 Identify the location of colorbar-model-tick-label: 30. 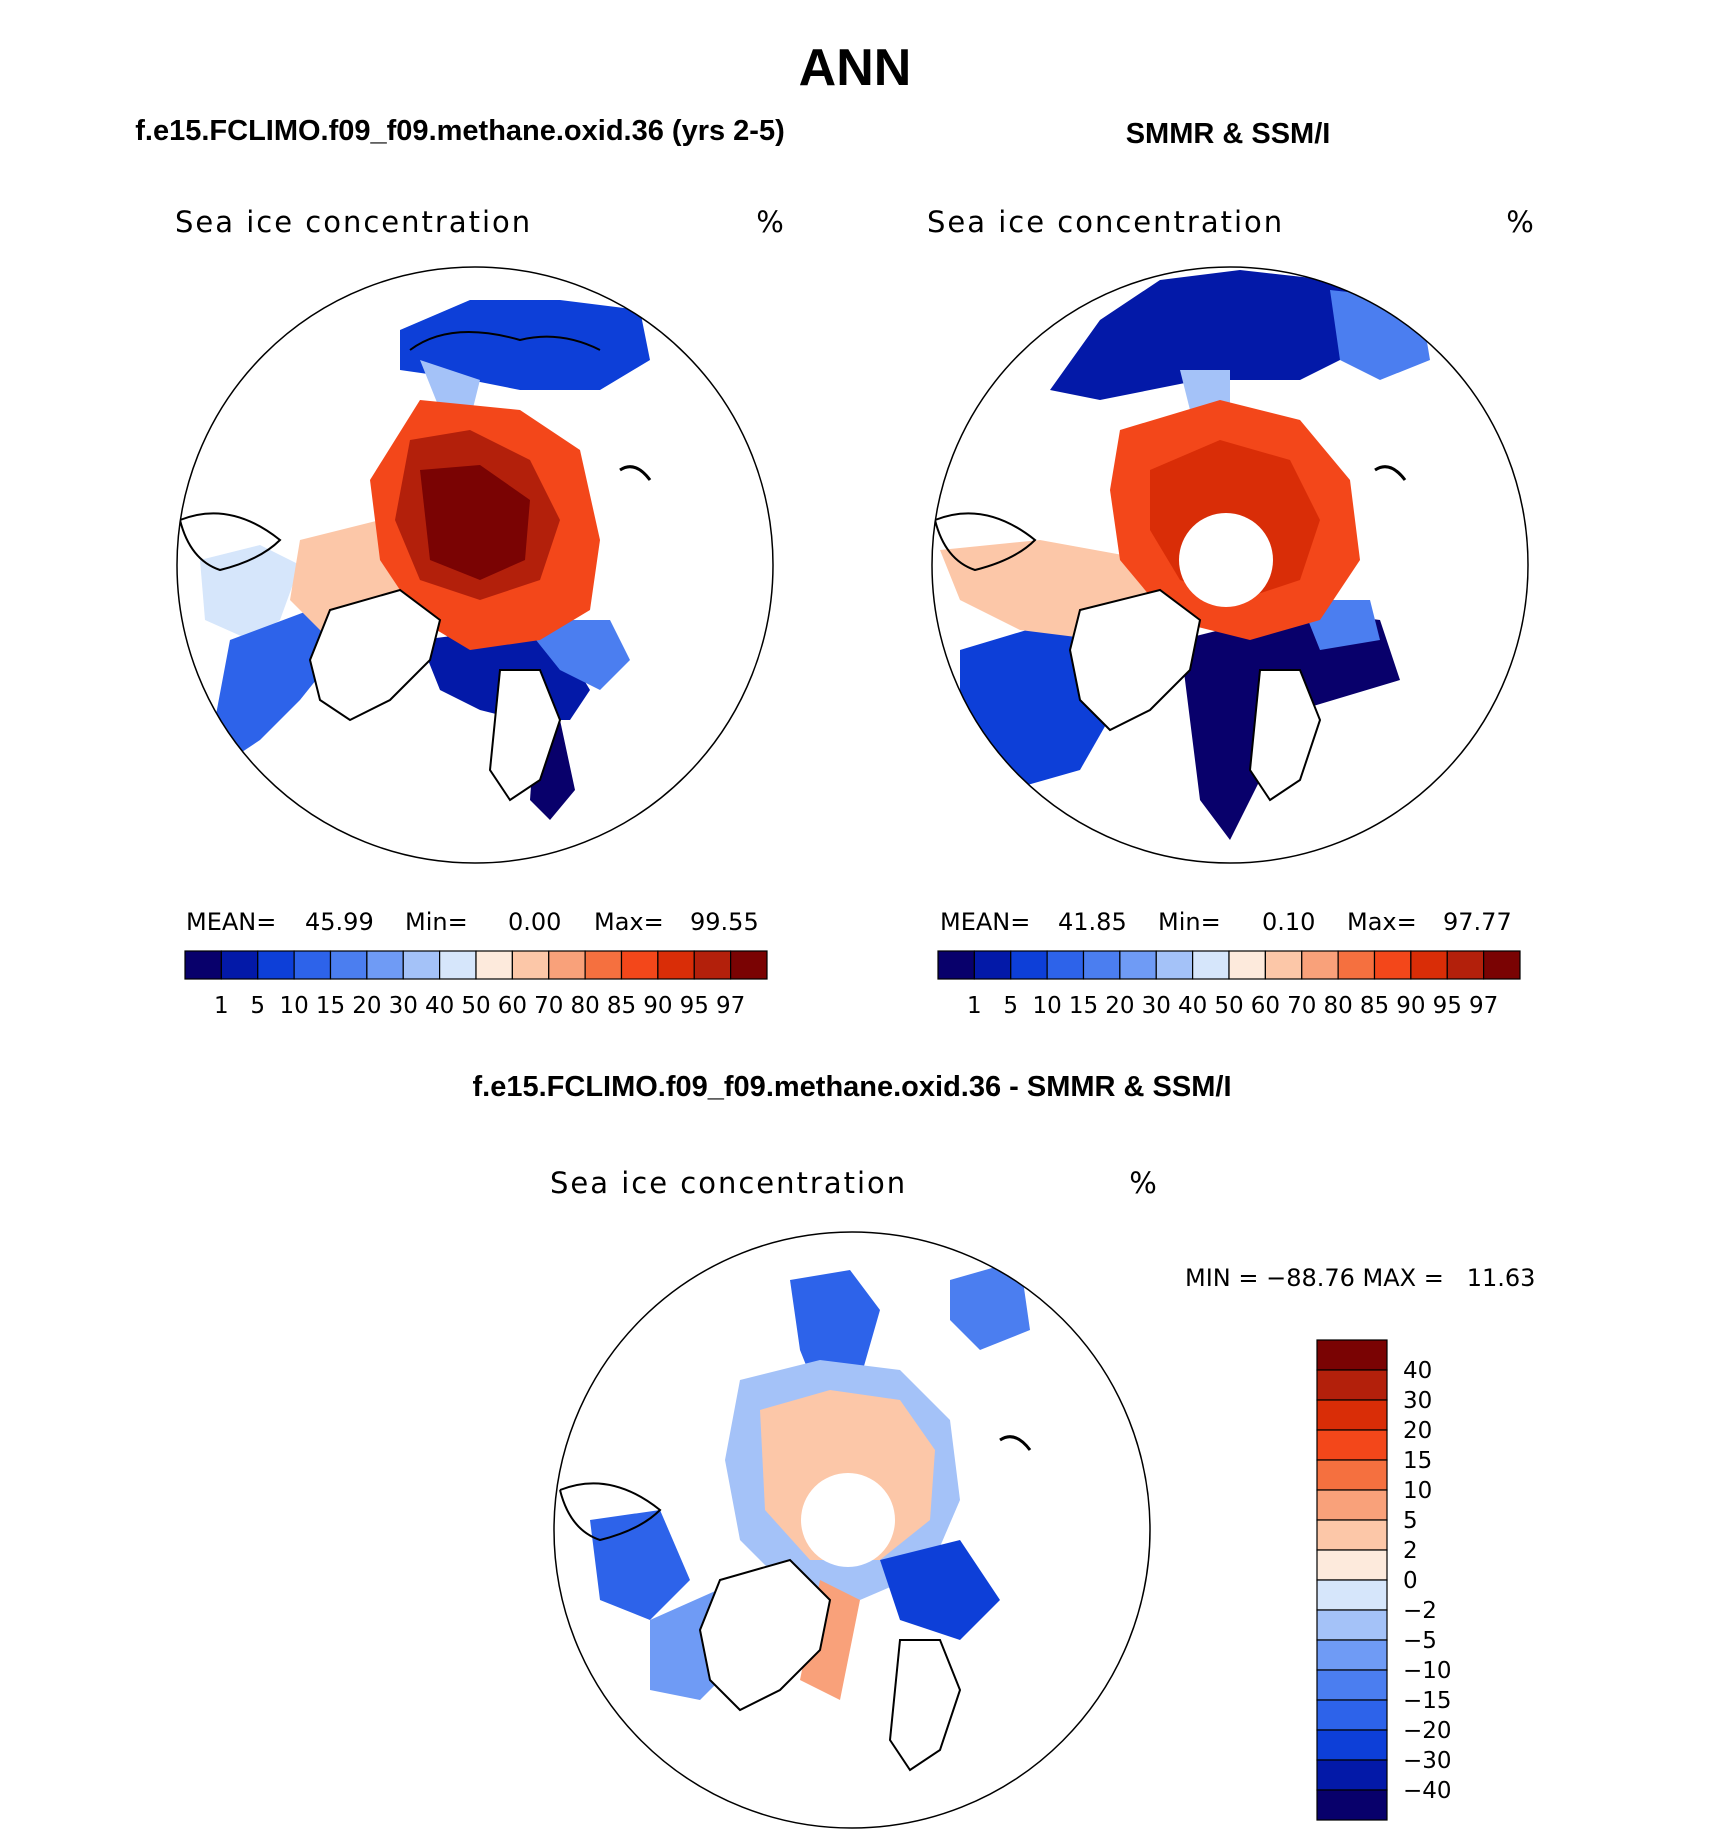
(403, 1006).